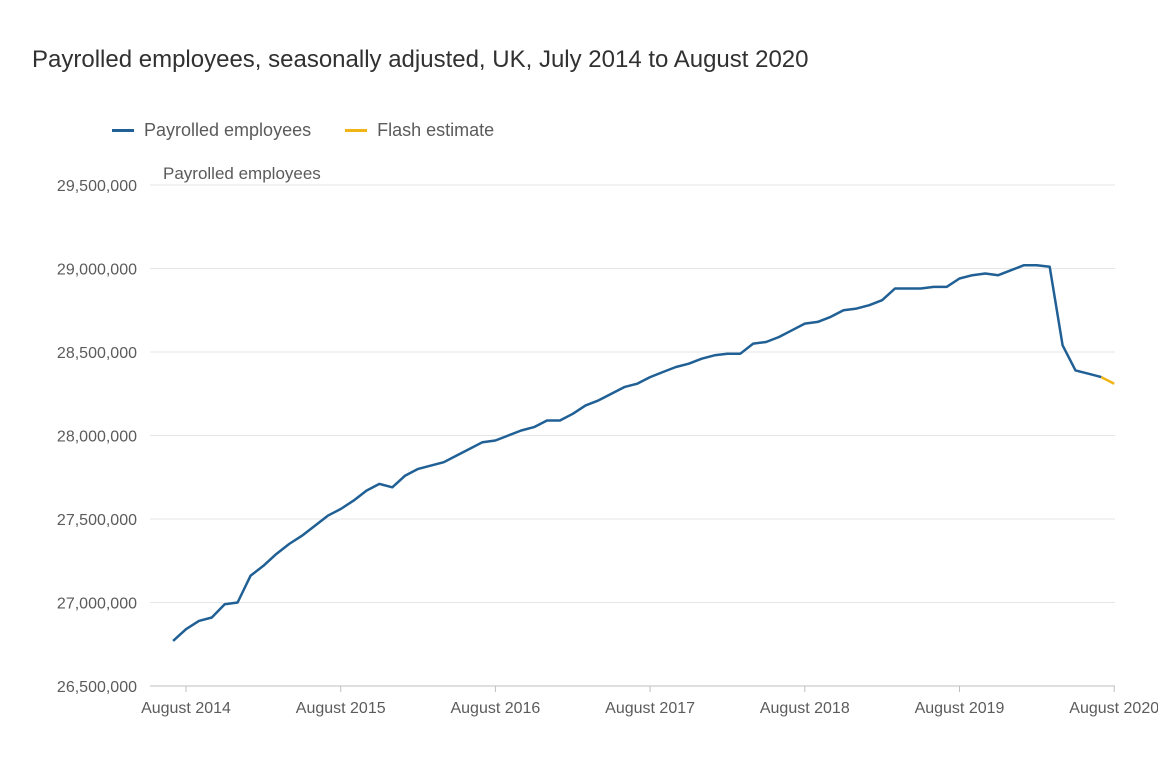  I want to click on legend-item-flash: Flash estimate, so click(419, 130).